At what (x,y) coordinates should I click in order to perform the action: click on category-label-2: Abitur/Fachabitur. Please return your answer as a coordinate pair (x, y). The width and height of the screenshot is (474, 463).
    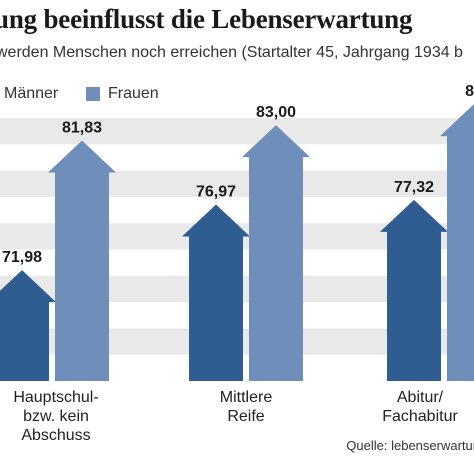
    Looking at the image, I should click on (420, 407).